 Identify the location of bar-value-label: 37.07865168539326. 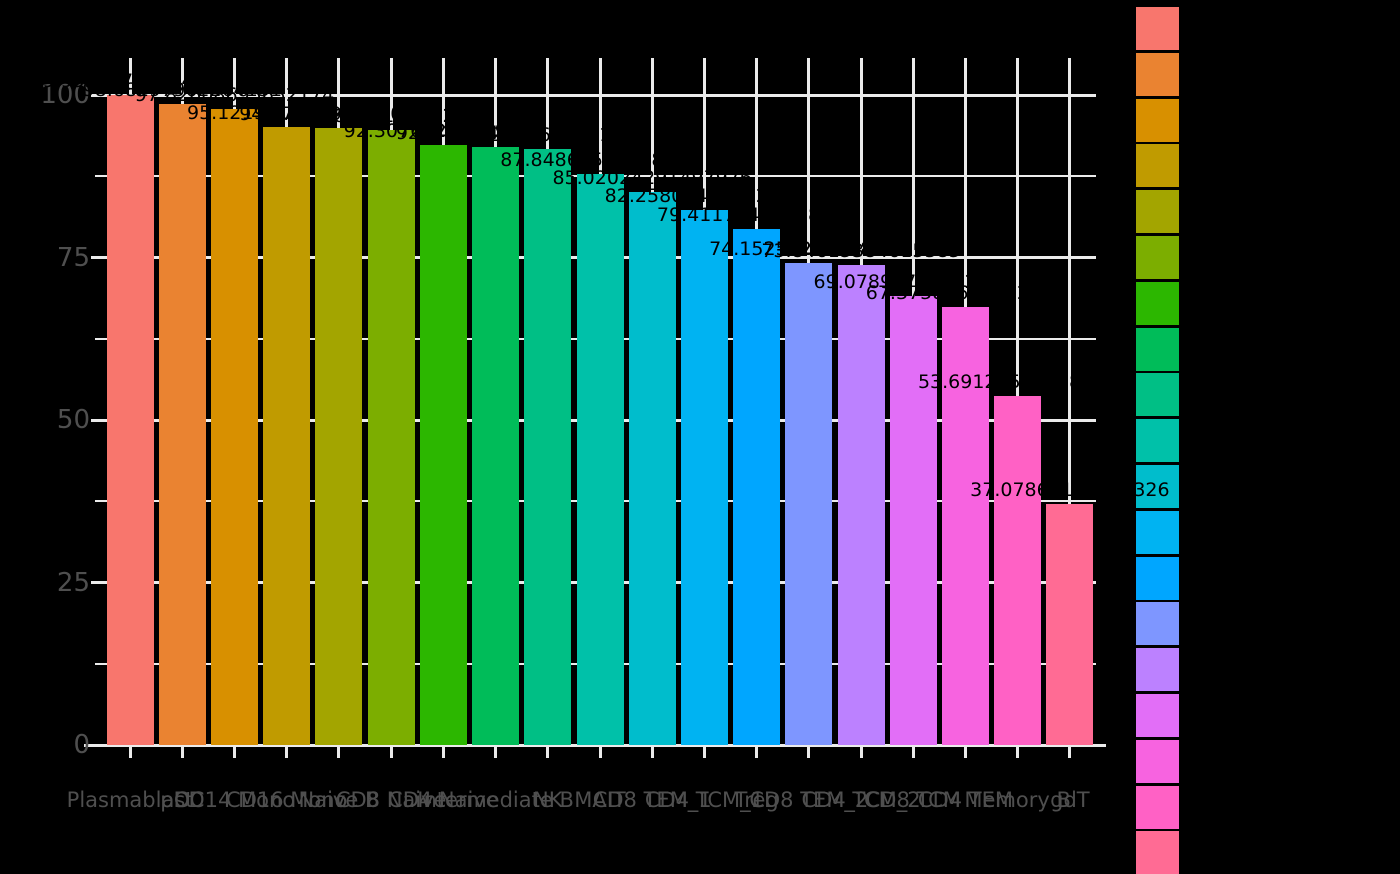
(1070, 489).